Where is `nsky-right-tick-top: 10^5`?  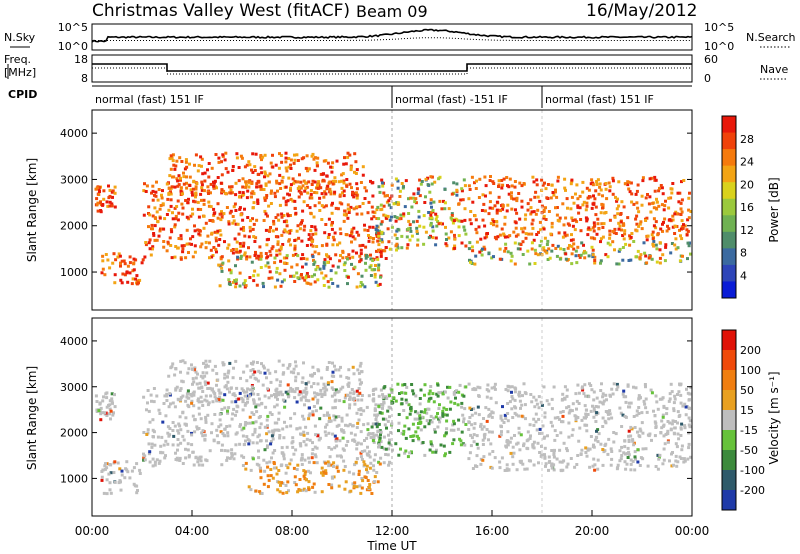
nsky-right-tick-top: 10^5 is located at coordinates (719, 27).